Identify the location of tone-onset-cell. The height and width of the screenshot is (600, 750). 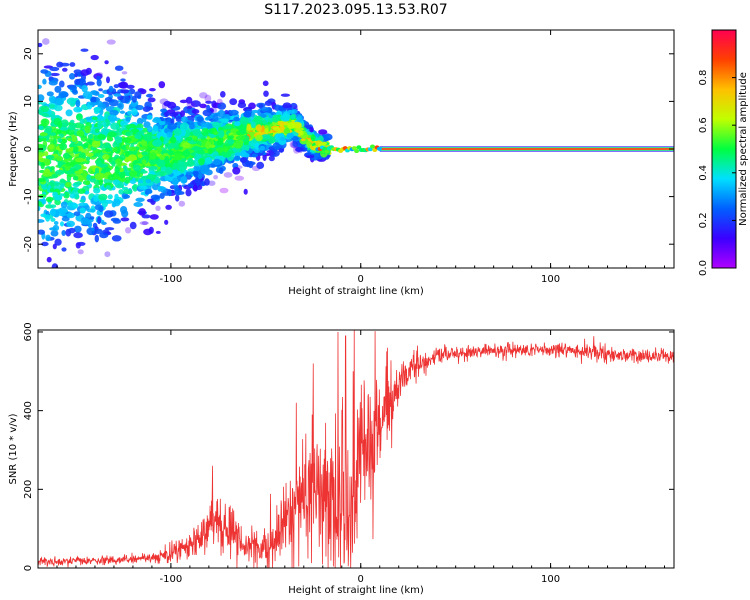
(357, 151).